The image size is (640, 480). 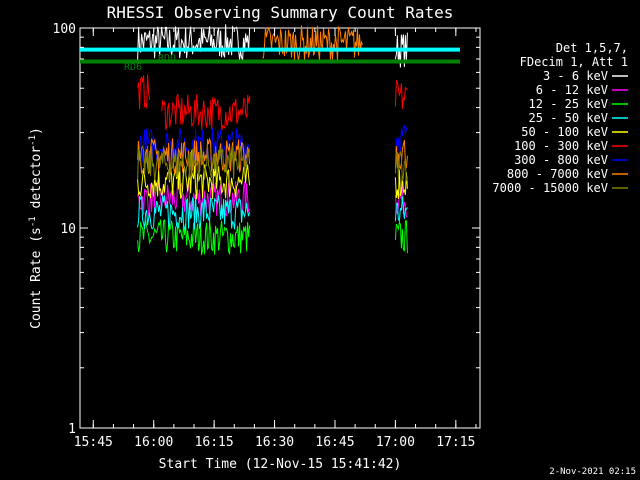 What do you see at coordinates (395, 442) in the screenshot?
I see `x-tick-label: 17:00` at bounding box center [395, 442].